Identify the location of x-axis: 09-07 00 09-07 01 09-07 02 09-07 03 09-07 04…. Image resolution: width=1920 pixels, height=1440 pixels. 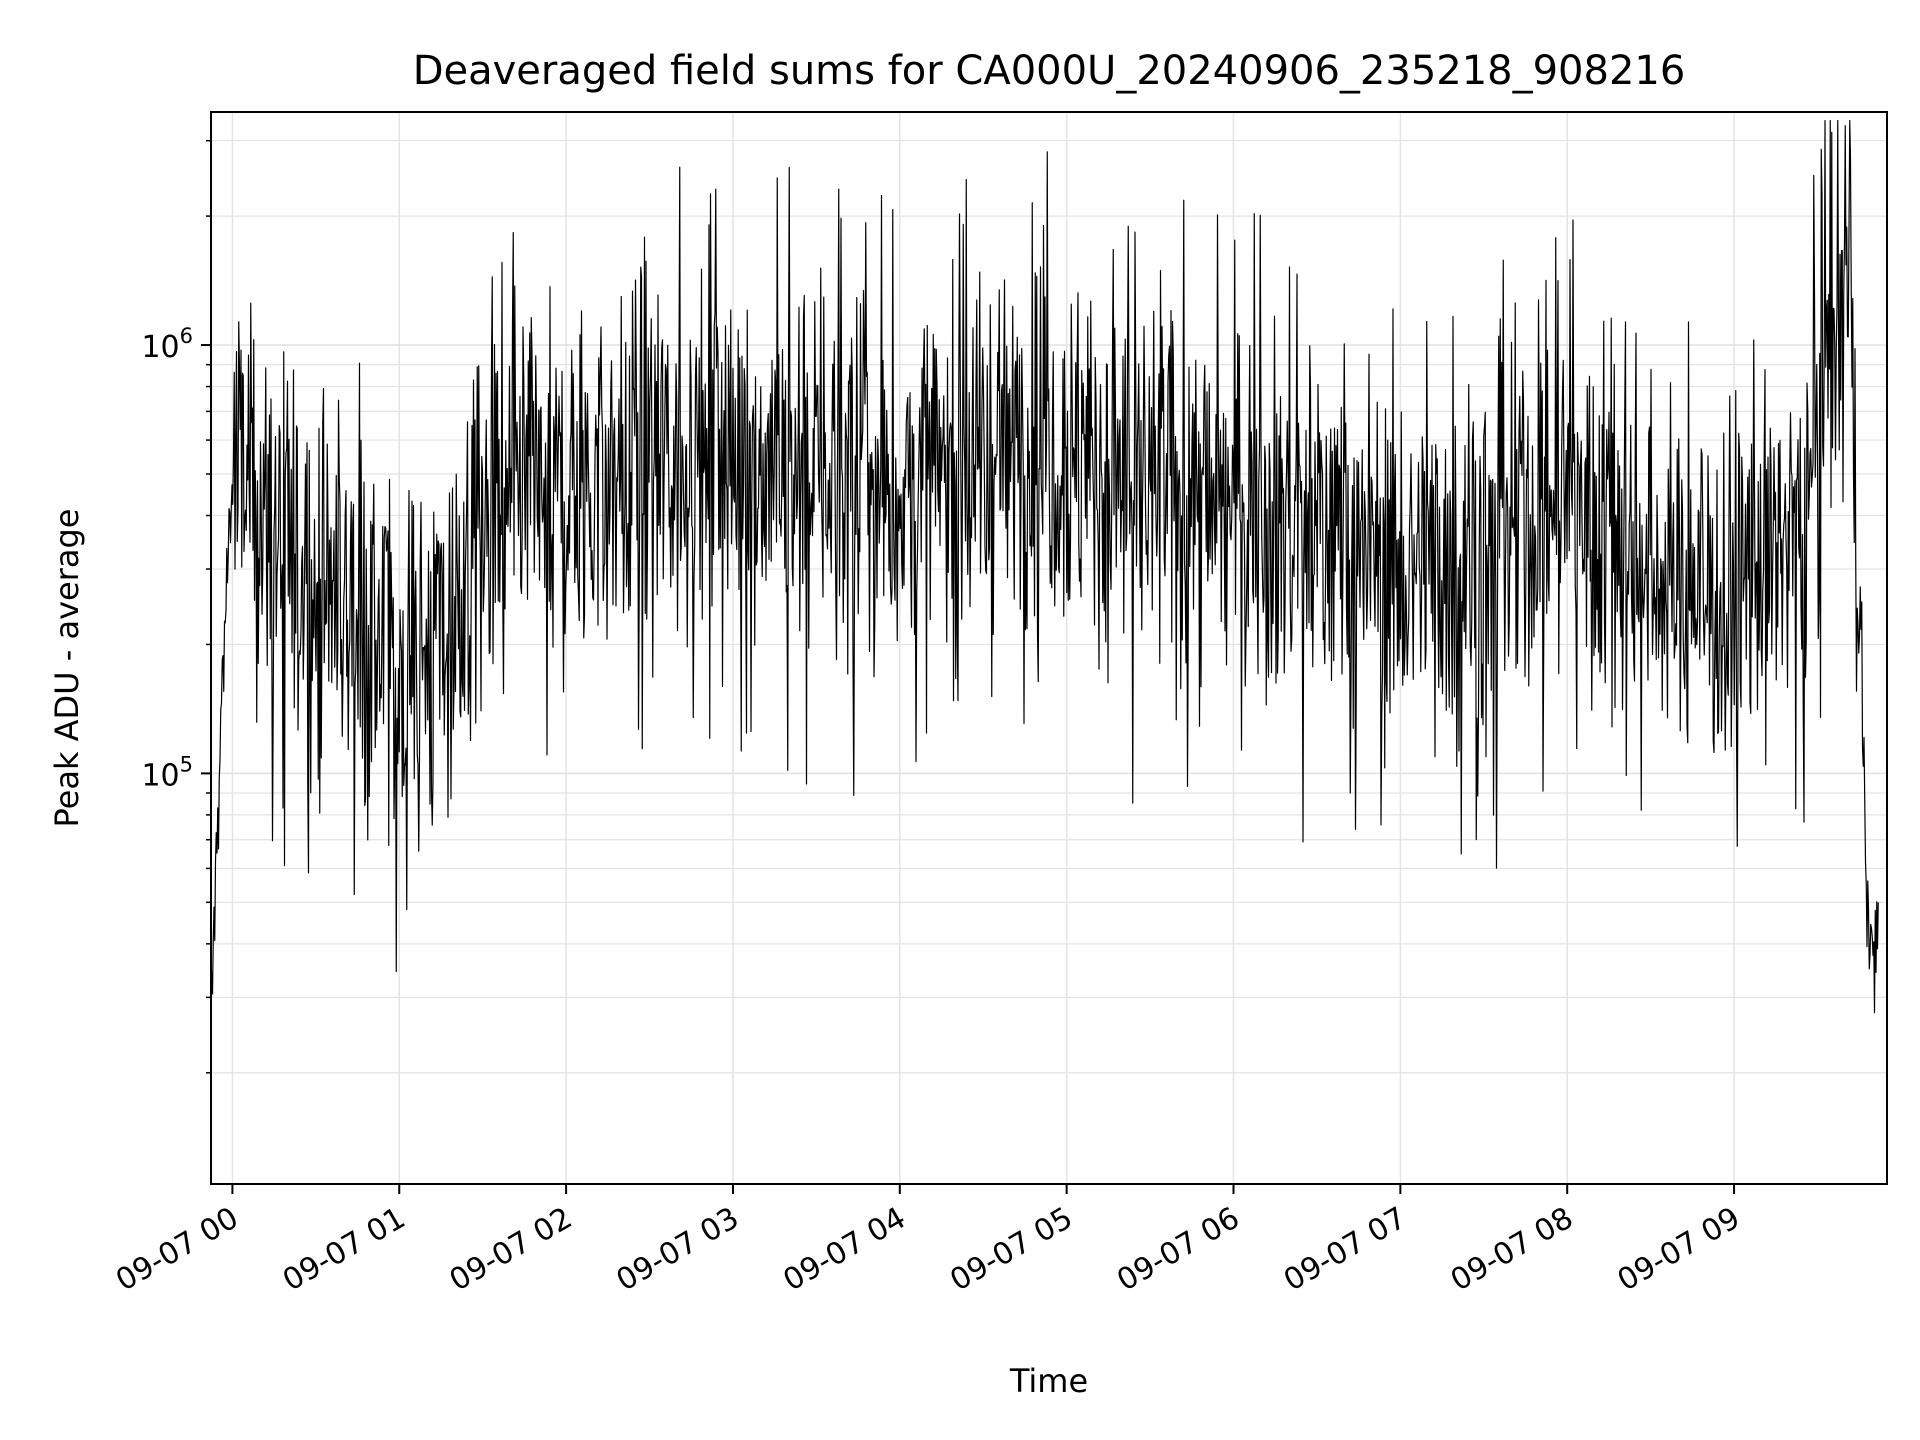
(928, 1241).